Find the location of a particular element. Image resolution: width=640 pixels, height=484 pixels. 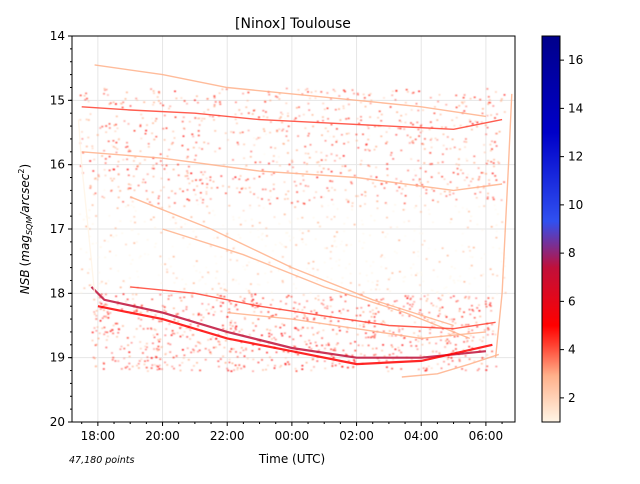

colorbar-tick-label-2: 6 is located at coordinates (572, 301).